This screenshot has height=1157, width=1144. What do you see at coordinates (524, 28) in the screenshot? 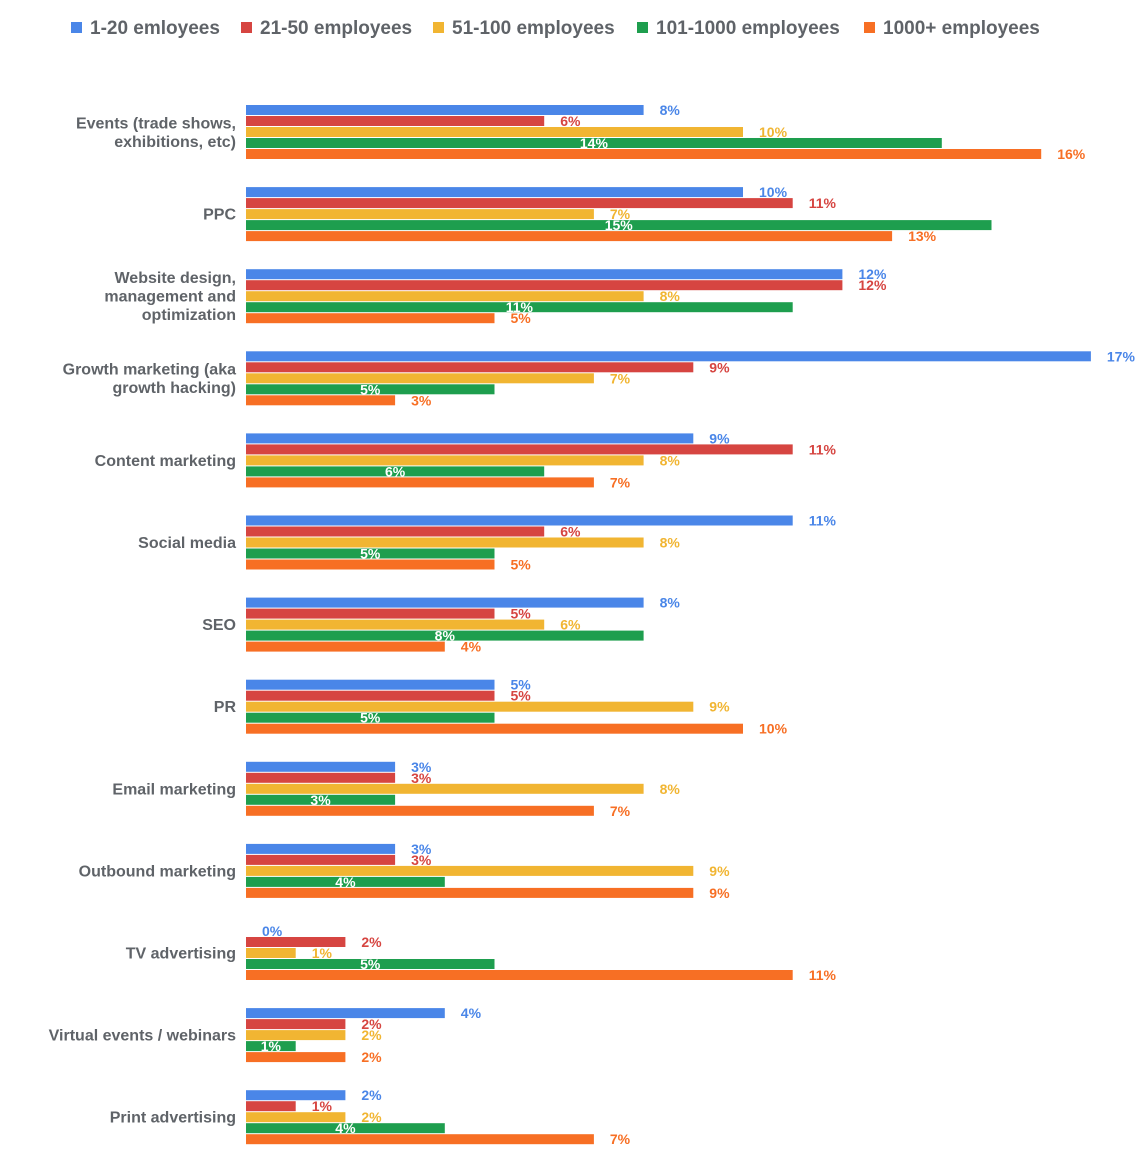
I see `legend-item: 51-100 employees` at bounding box center [524, 28].